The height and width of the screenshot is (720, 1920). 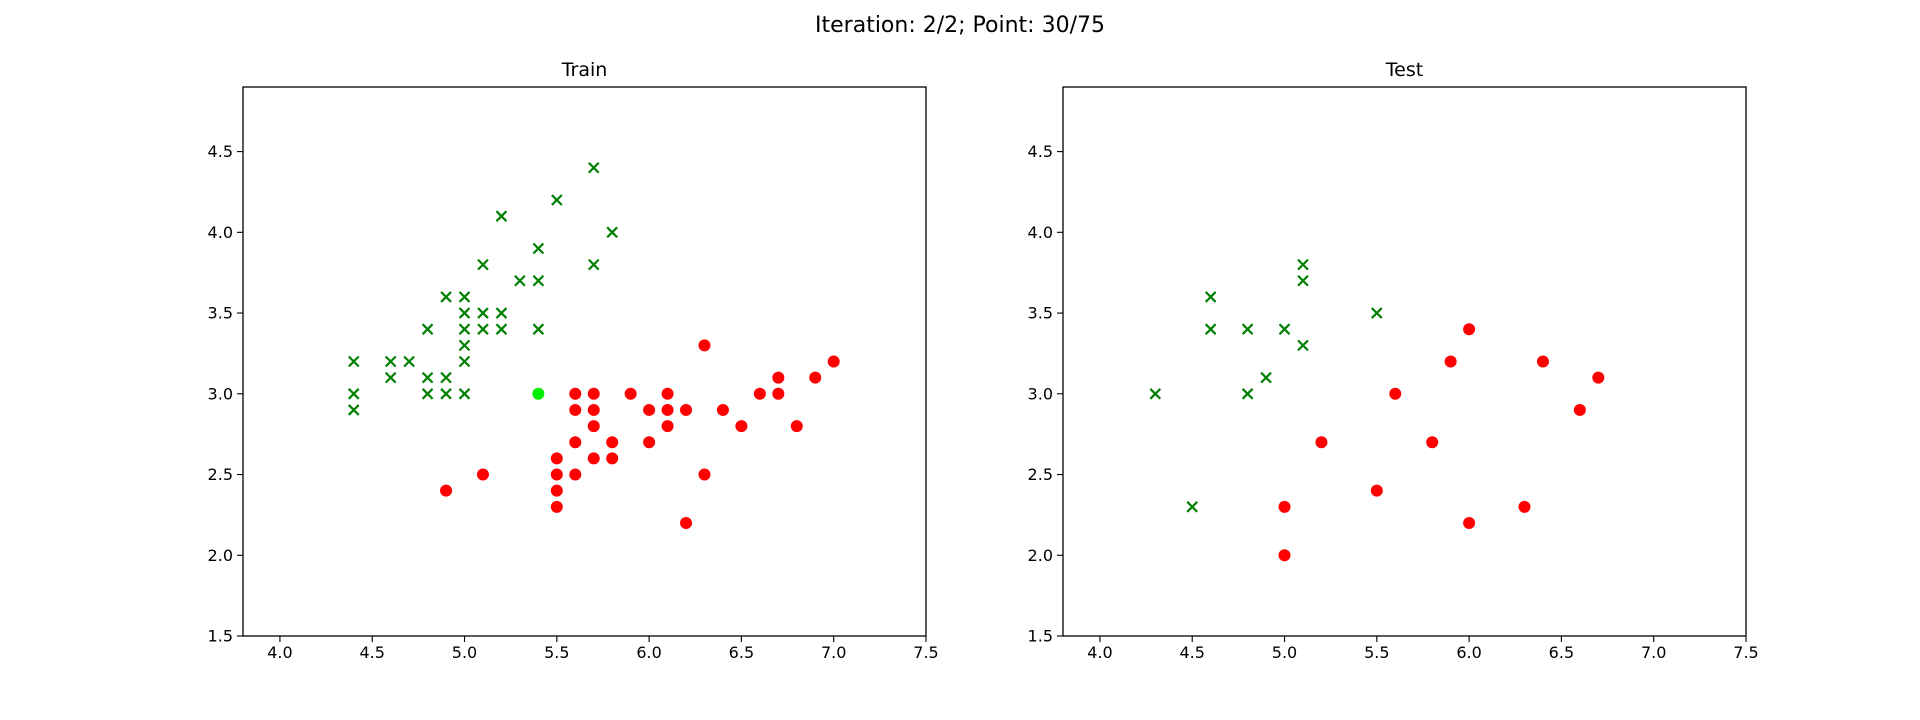 I want to click on train-plot-y-tick-label: 1.5, so click(x=220, y=636).